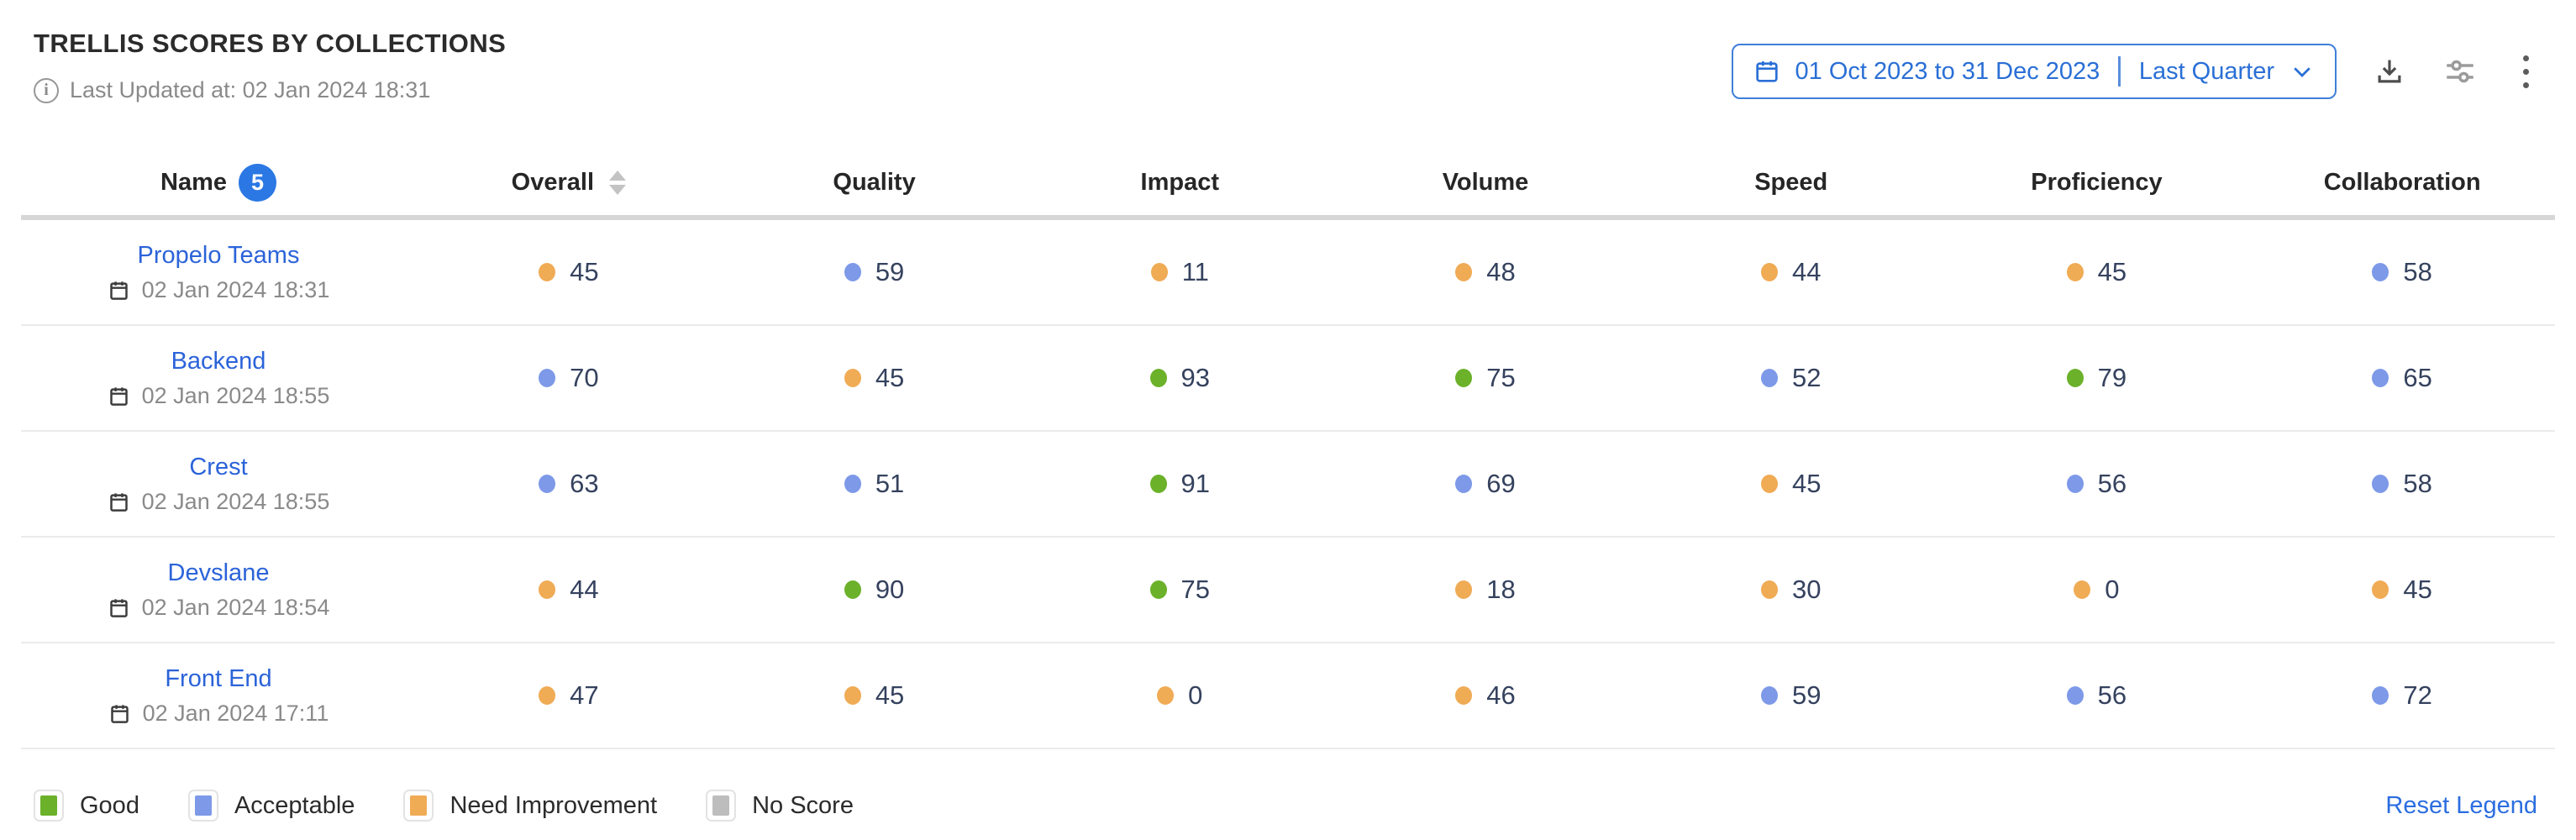  I want to click on collection-name-link: Backend, so click(218, 361).